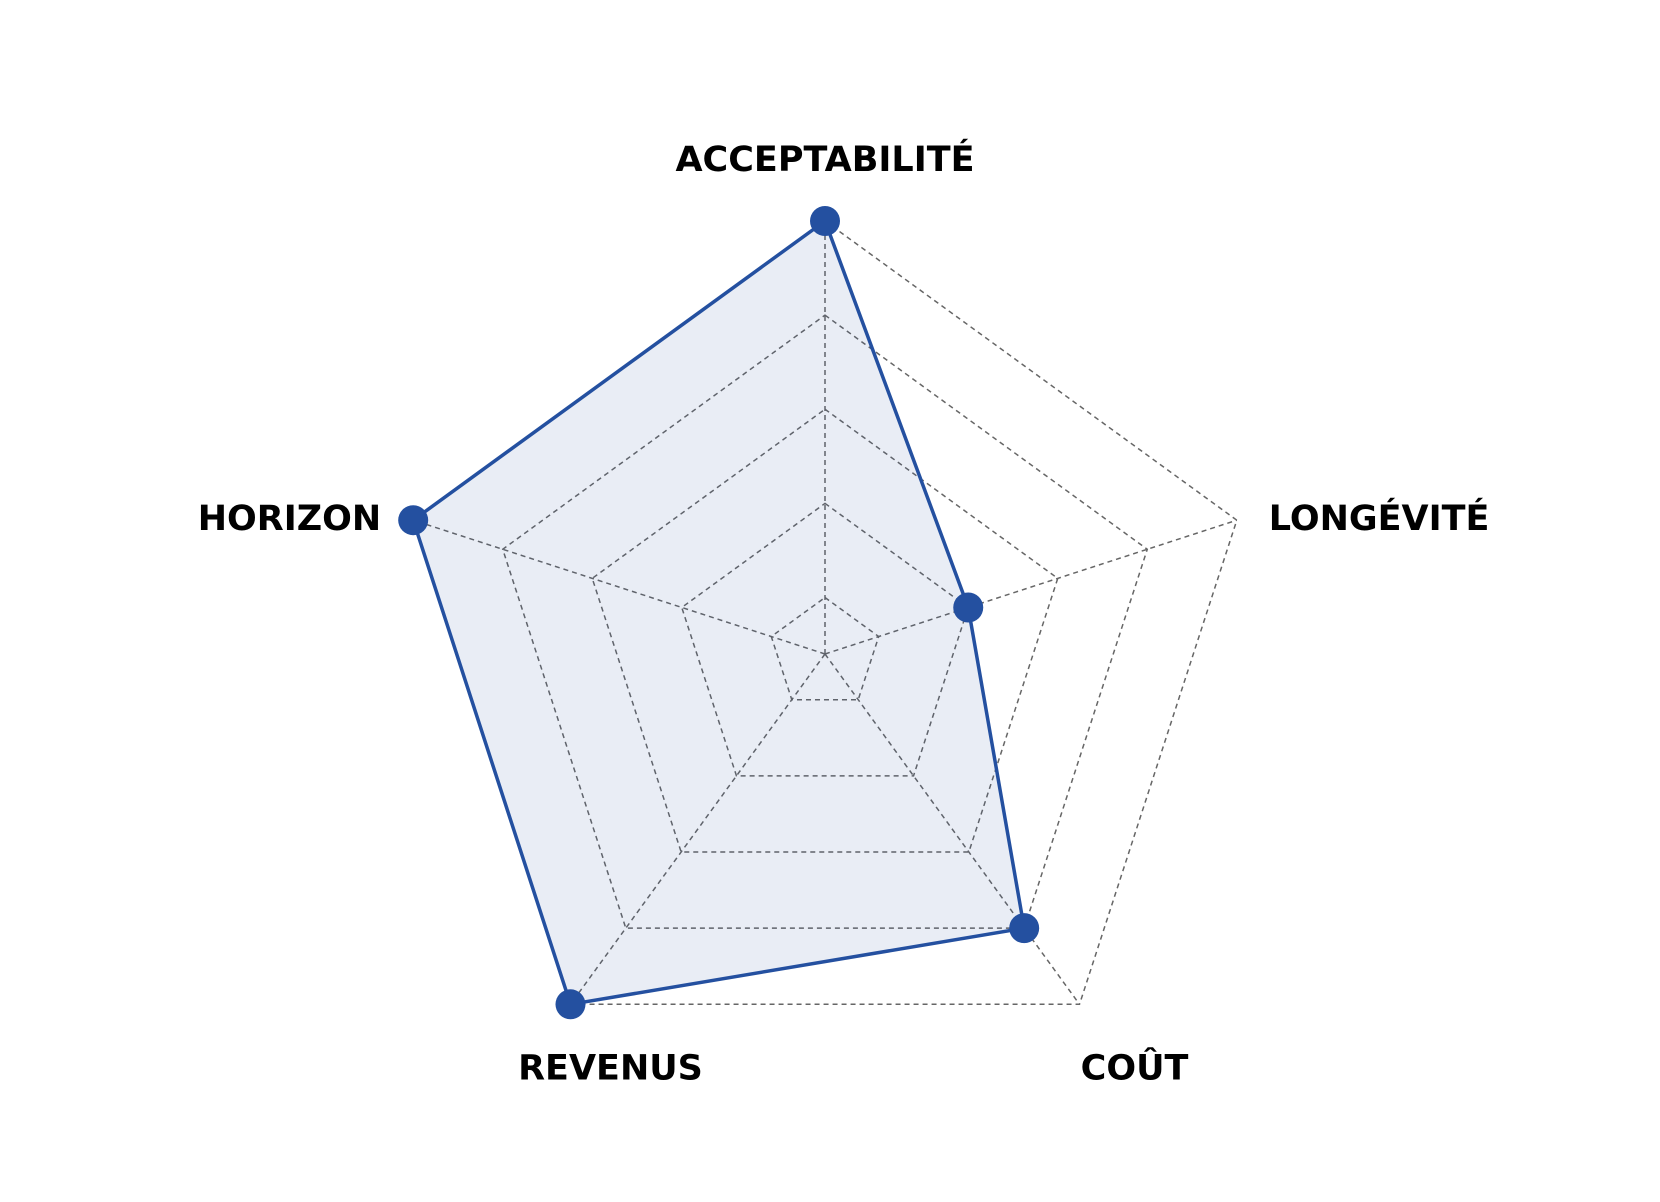 The width and height of the screenshot is (1660, 1202). What do you see at coordinates (1135, 1067) in the screenshot?
I see `axis-label: COÛT` at bounding box center [1135, 1067].